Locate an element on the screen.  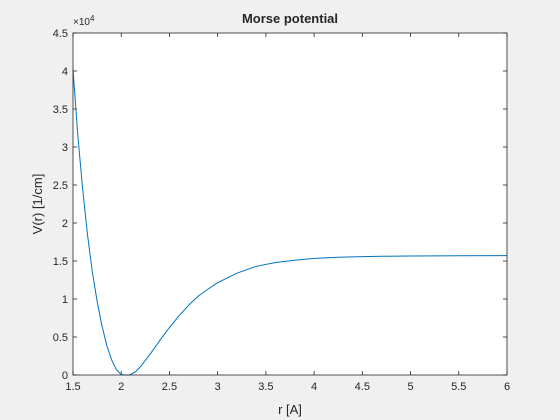
x-tick-label: 3.5 is located at coordinates (265, 387).